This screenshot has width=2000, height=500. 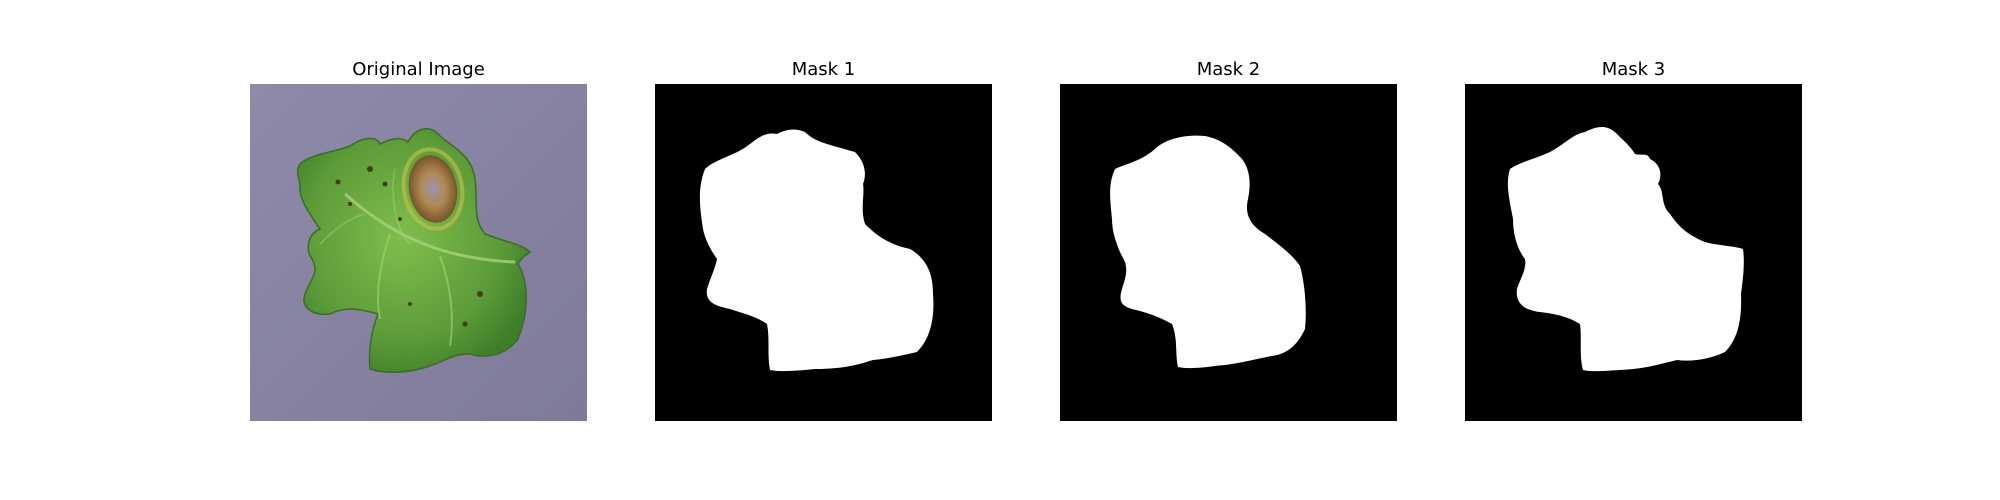 What do you see at coordinates (1228, 70) in the screenshot?
I see `panel-title: Mask 2` at bounding box center [1228, 70].